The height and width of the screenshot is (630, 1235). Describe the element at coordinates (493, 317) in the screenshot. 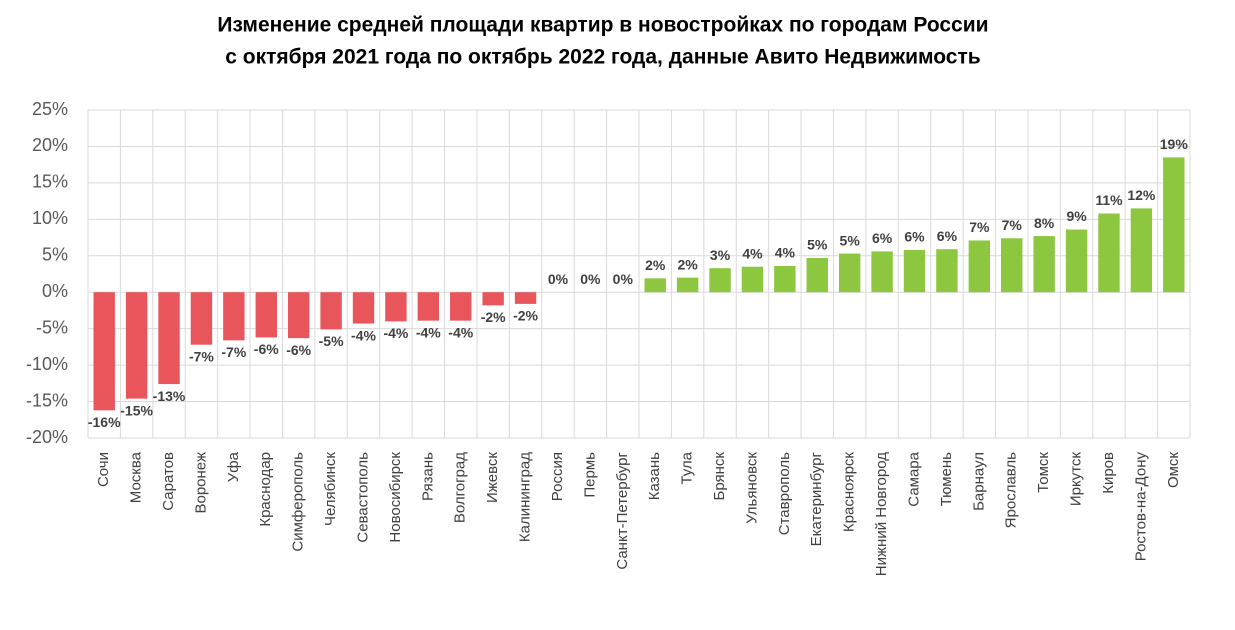

I see `value-label: -2%` at that location.